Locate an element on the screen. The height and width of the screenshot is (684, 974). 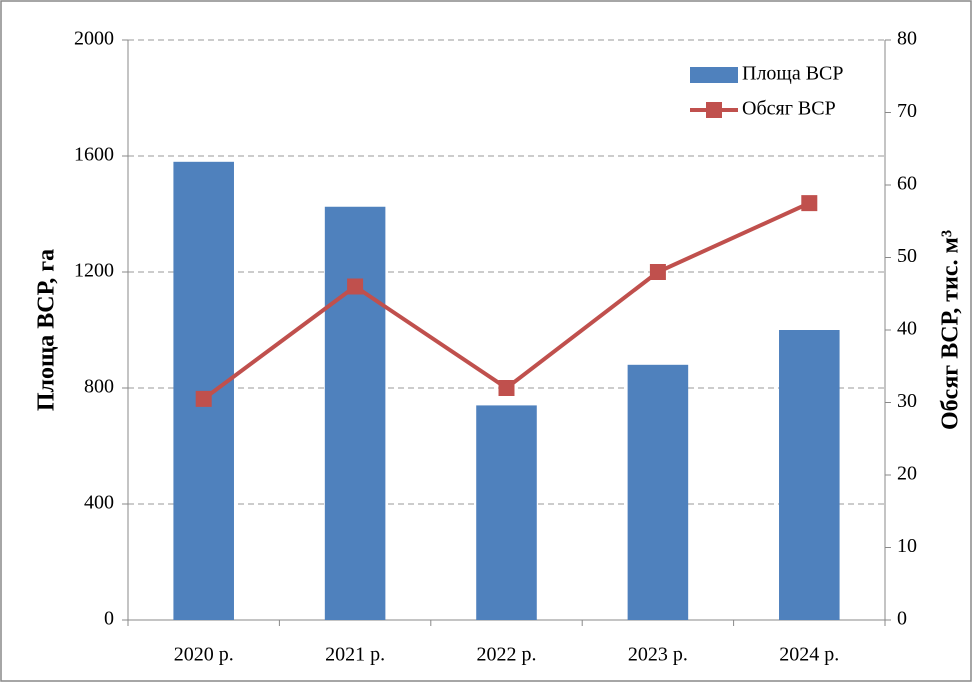
y2-tick-label: 20 is located at coordinates (907, 474).